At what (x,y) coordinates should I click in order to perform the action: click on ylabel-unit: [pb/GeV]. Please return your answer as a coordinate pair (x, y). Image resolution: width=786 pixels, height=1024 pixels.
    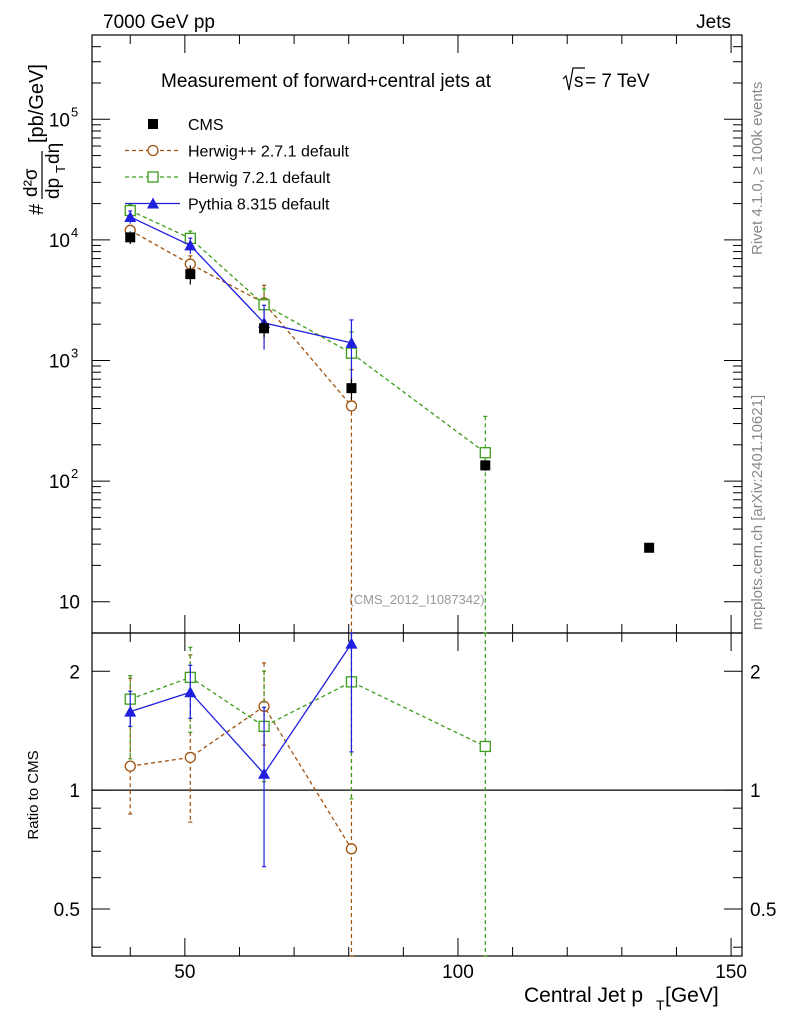
    Looking at the image, I should click on (37, 103).